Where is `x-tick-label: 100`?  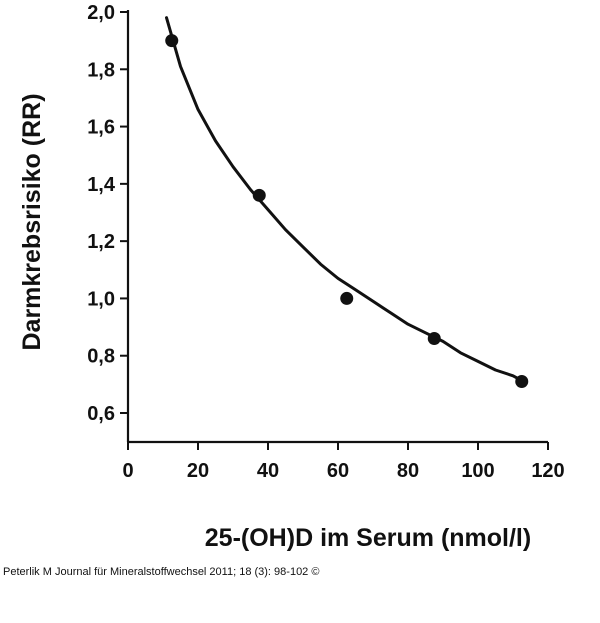
x-tick-label: 100 is located at coordinates (477, 471).